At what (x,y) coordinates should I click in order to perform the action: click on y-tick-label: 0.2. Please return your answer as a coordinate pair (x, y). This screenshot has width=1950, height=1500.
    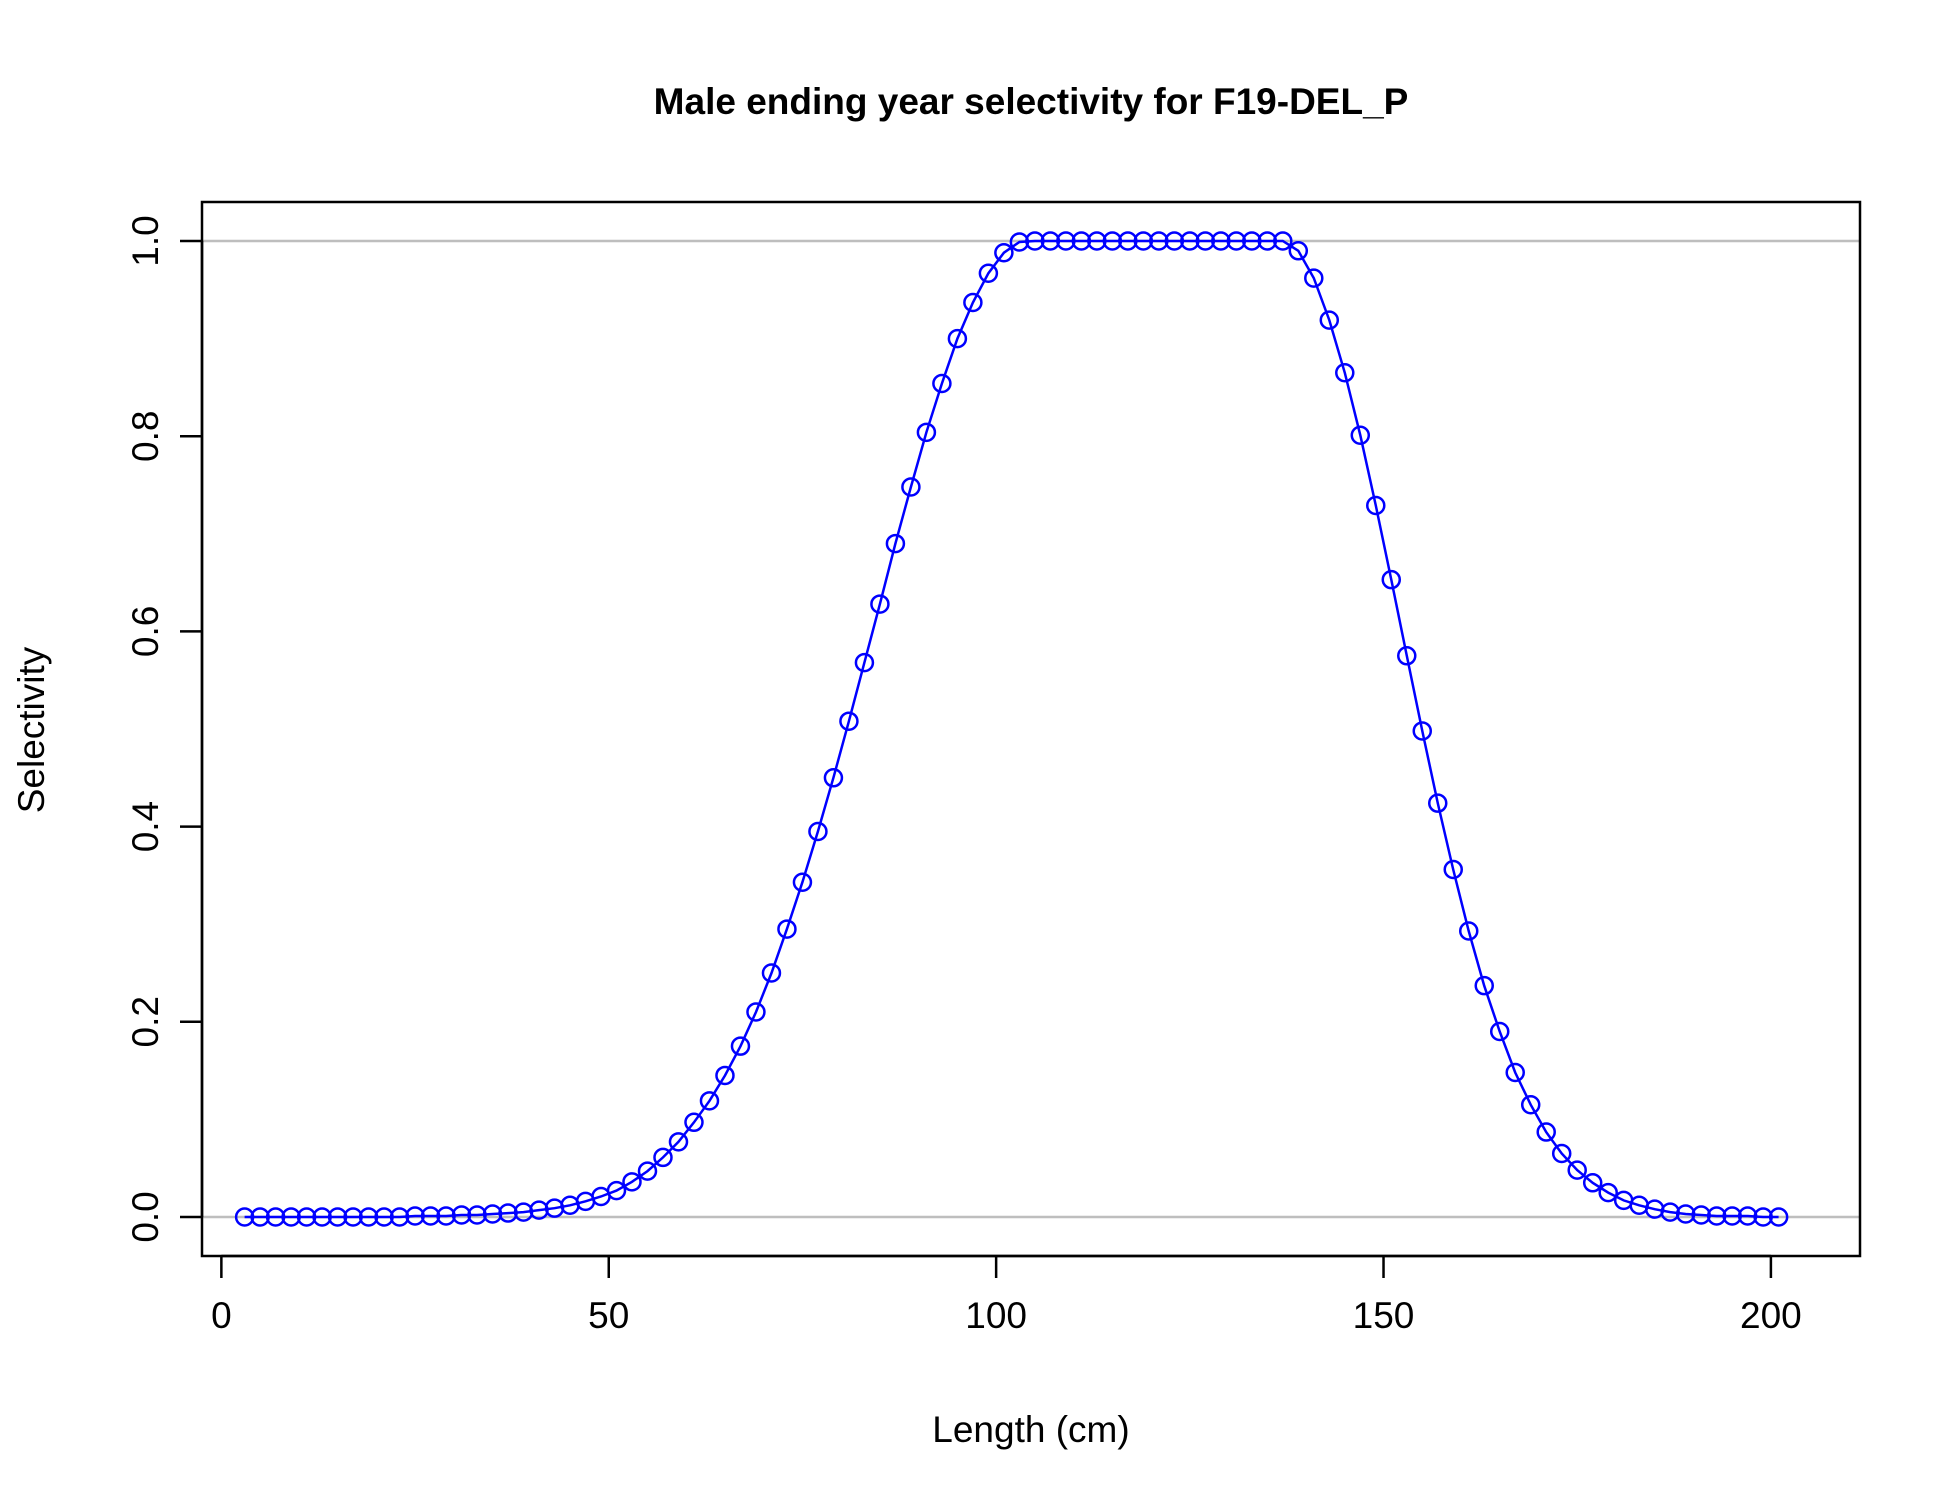
    Looking at the image, I should click on (145, 1021).